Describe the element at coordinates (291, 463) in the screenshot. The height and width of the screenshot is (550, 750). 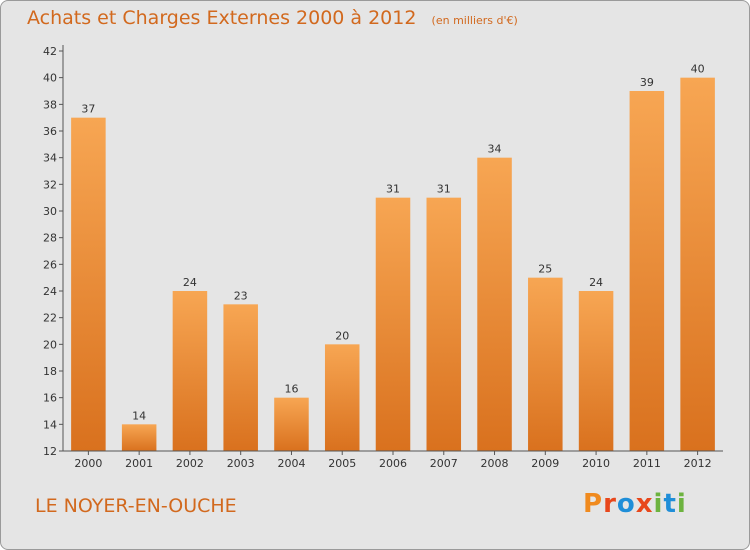
I see `x-tick-label: 2004` at that location.